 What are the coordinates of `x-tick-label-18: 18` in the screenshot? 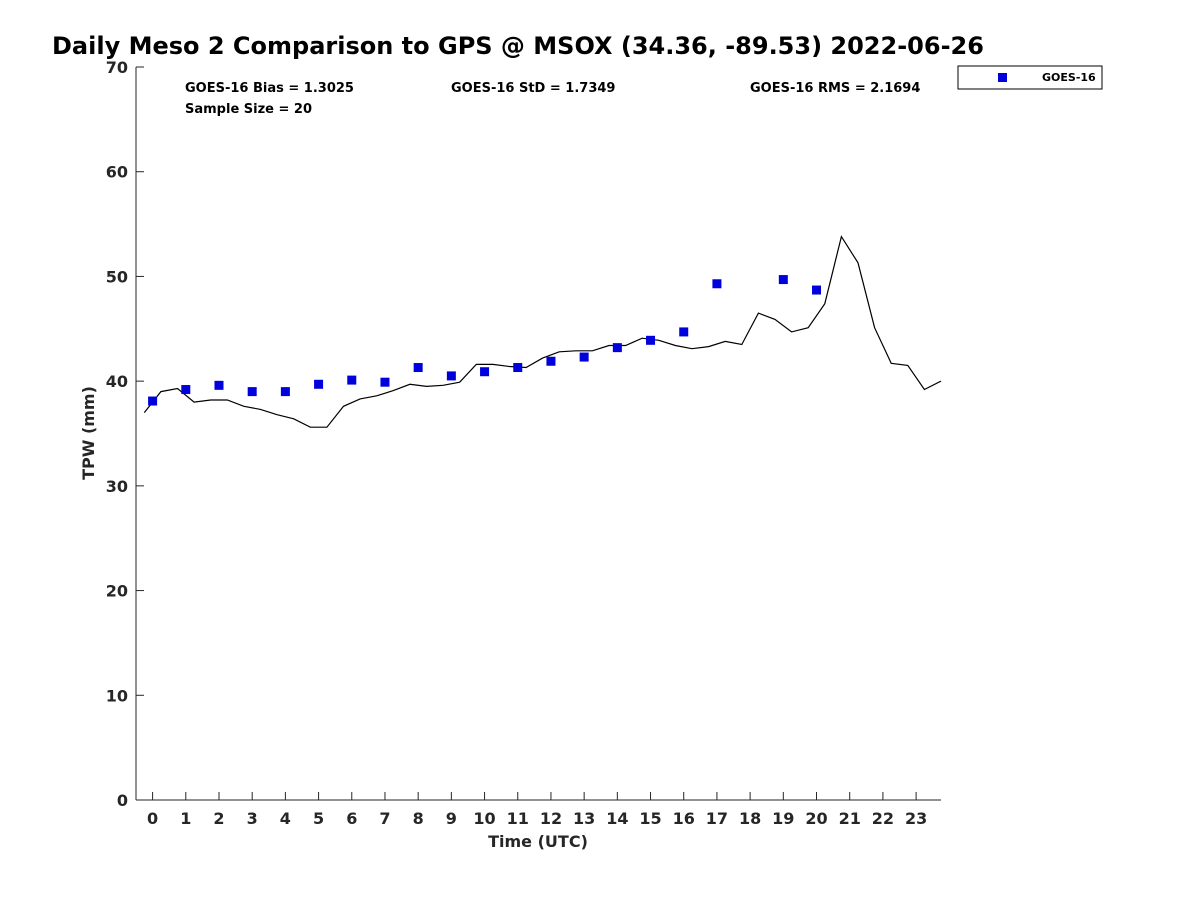 It's located at (750, 818).